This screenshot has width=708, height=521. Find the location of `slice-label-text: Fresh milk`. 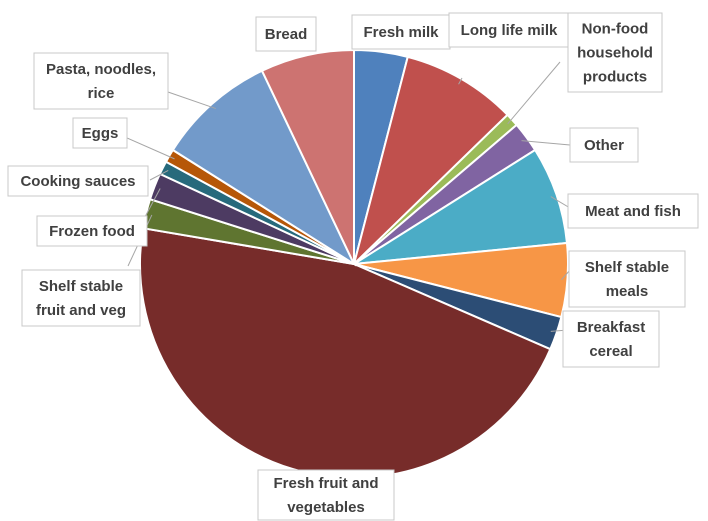

slice-label-text: Fresh milk is located at coordinates (401, 32).